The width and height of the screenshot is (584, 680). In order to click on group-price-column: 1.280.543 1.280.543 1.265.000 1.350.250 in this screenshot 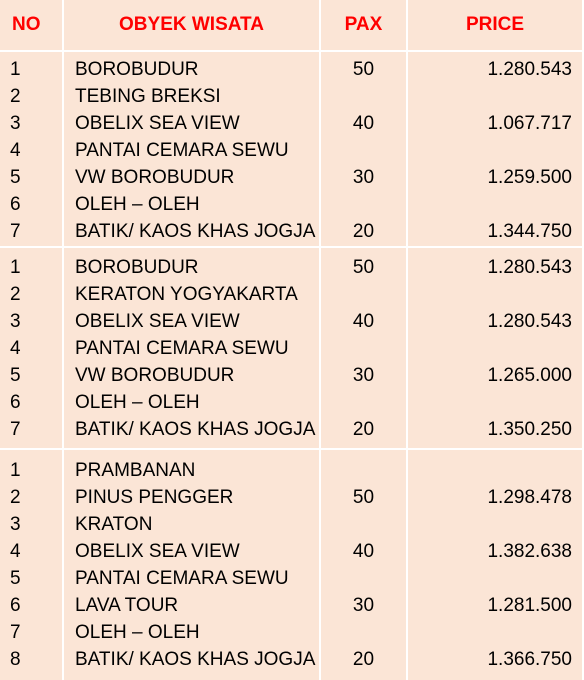, I will do `click(495, 348)`.